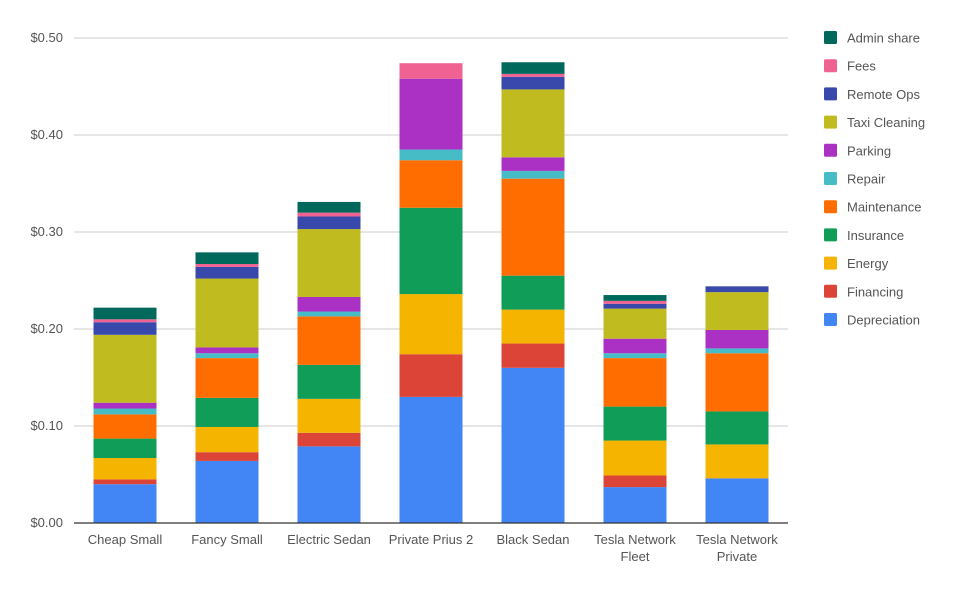  I want to click on legend-item: Insurance, so click(864, 235).